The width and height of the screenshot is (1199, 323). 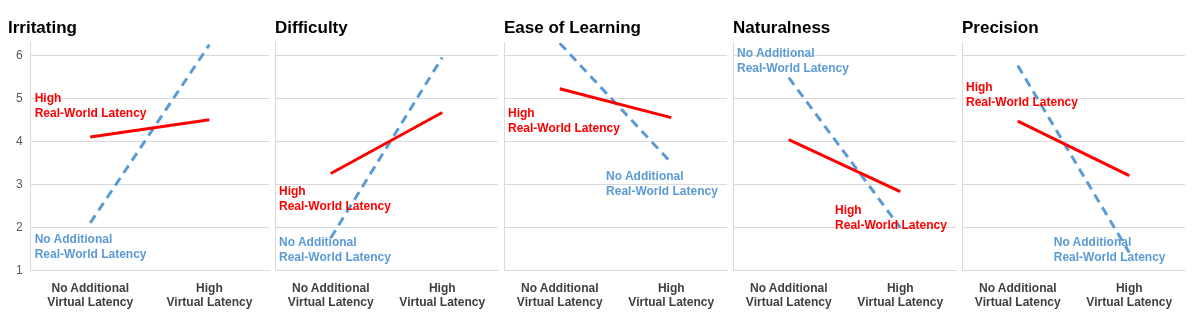 What do you see at coordinates (19, 54) in the screenshot?
I see `y-tick-label: 6` at bounding box center [19, 54].